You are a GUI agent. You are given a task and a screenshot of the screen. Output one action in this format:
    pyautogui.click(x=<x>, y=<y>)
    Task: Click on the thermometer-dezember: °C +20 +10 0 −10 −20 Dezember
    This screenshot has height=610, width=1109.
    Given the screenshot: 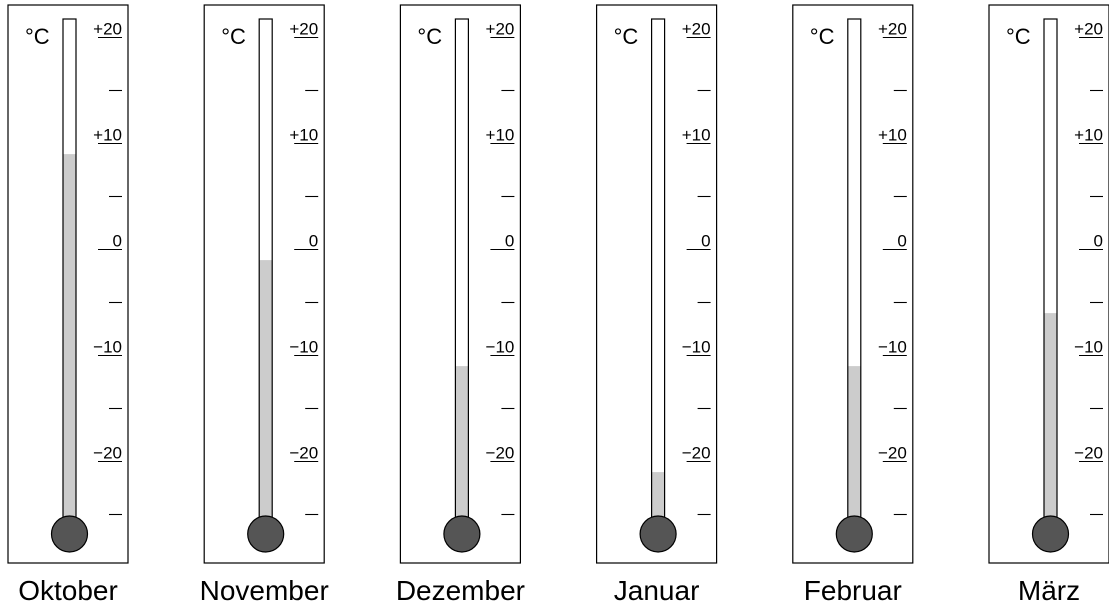 What is the action you would take?
    pyautogui.click(x=460, y=305)
    